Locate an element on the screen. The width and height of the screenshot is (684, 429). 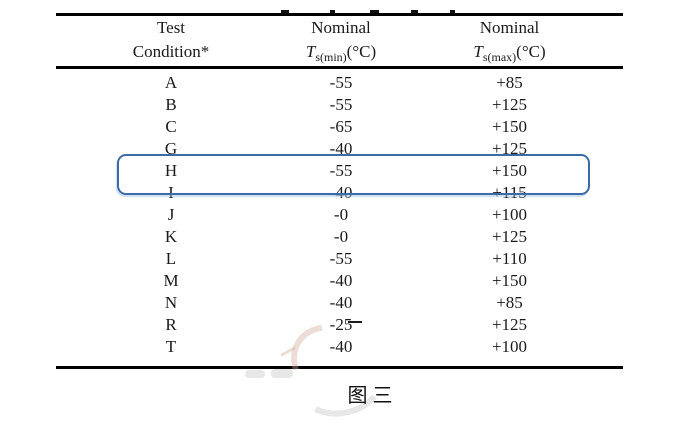
table-row: K -0 +125 is located at coordinates (339, 237).